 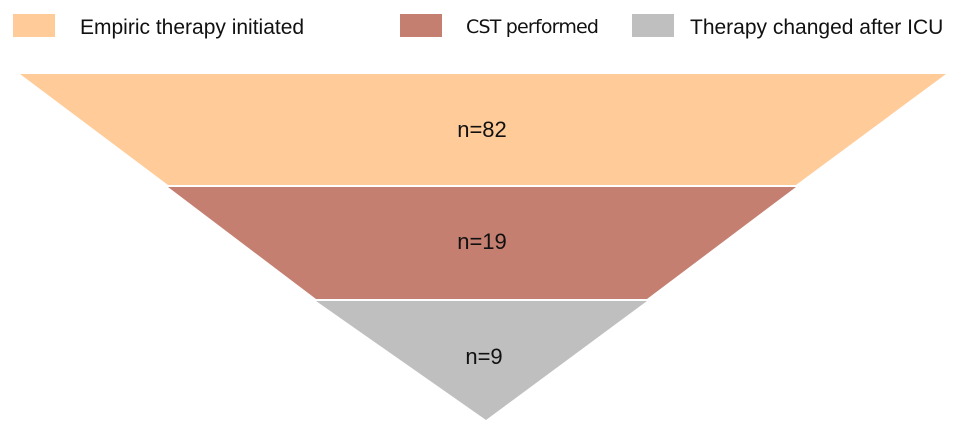 I want to click on legend-swatch-empiric, so click(x=34, y=25).